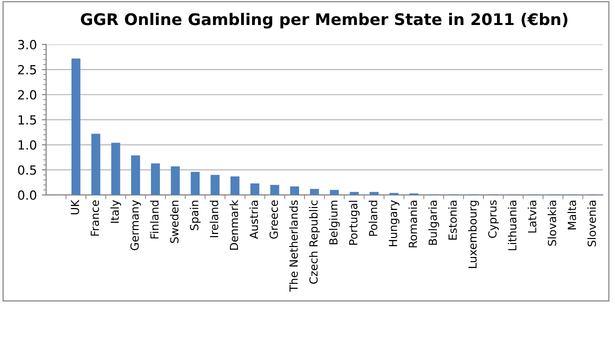  What do you see at coordinates (195, 215) in the screenshot?
I see `x-tick-label: Spain` at bounding box center [195, 215].